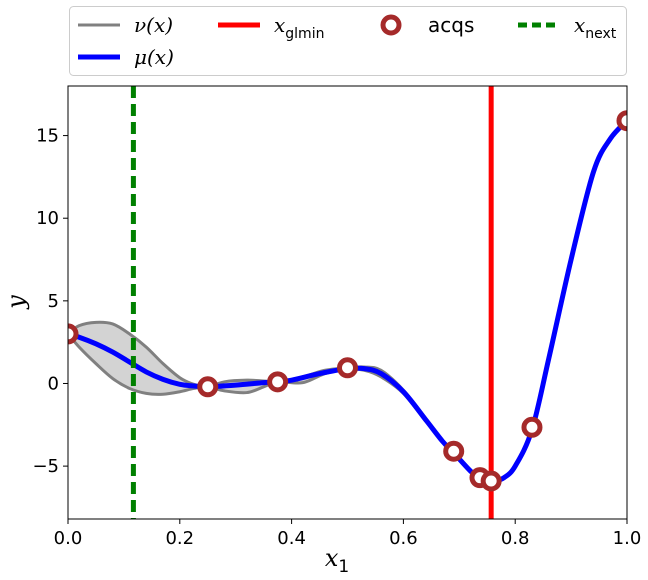 Image resolution: width=648 pixels, height=580 pixels. I want to click on legend-mu-label: μ(x), so click(154, 57).